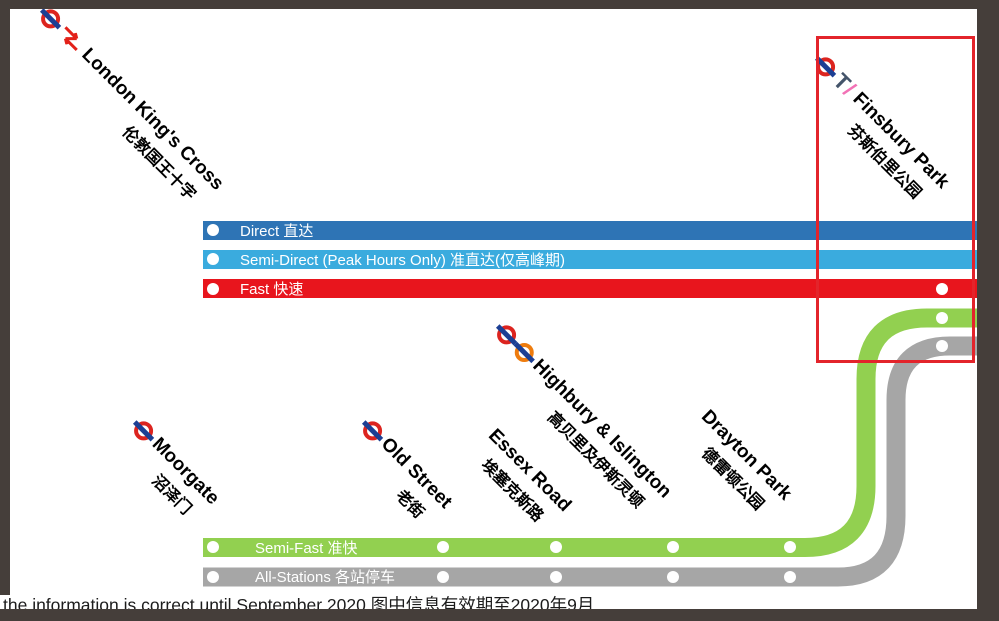 The height and width of the screenshot is (621, 999). I want to click on all-stations-line-label: All-Stations 各站停车, so click(325, 577).